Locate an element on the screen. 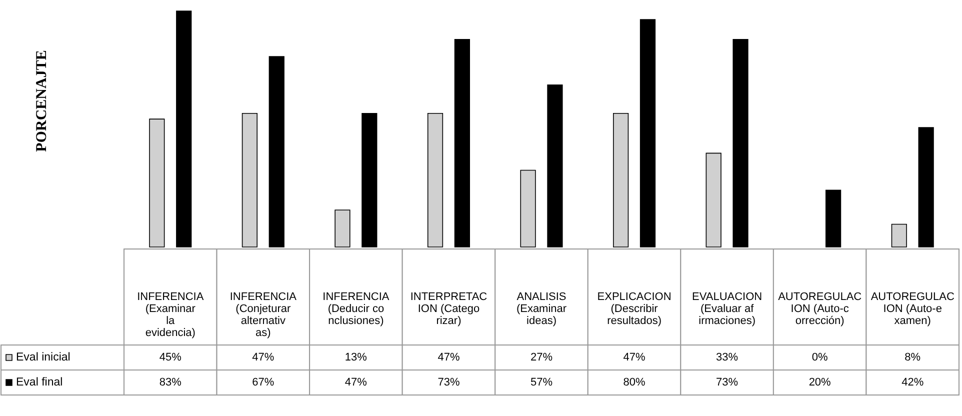 This screenshot has width=962, height=416. y-axis-title: PORCENAJTE is located at coordinates (42, 101).